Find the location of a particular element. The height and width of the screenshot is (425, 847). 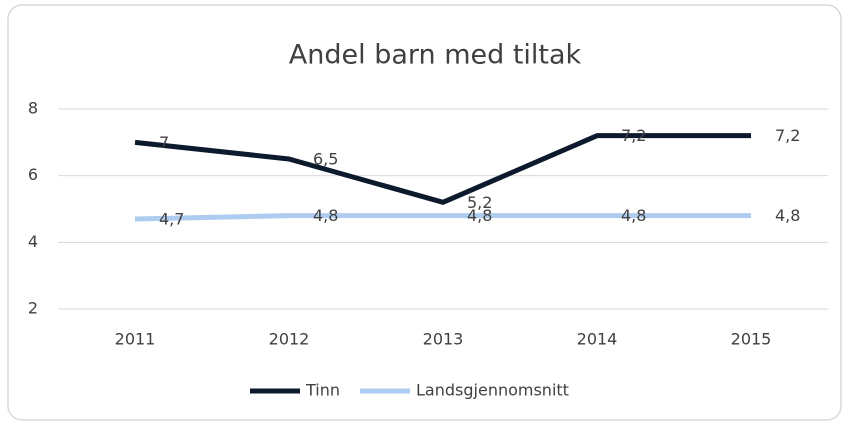

legend-label: Tinn is located at coordinates (322, 390).